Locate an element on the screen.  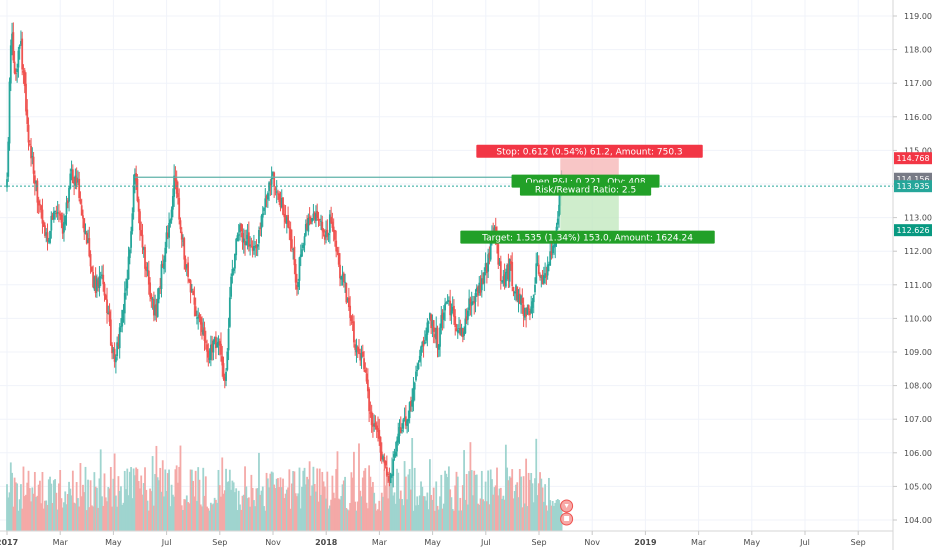
date-marker-icon is located at coordinates (567, 519).